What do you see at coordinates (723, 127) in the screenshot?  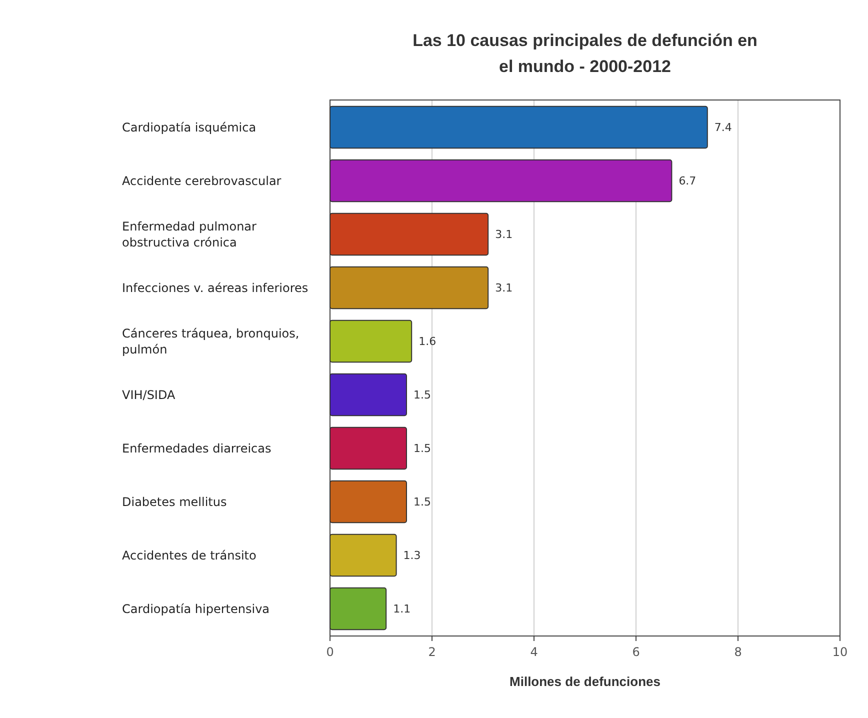 I see `data-label: 7.4` at bounding box center [723, 127].